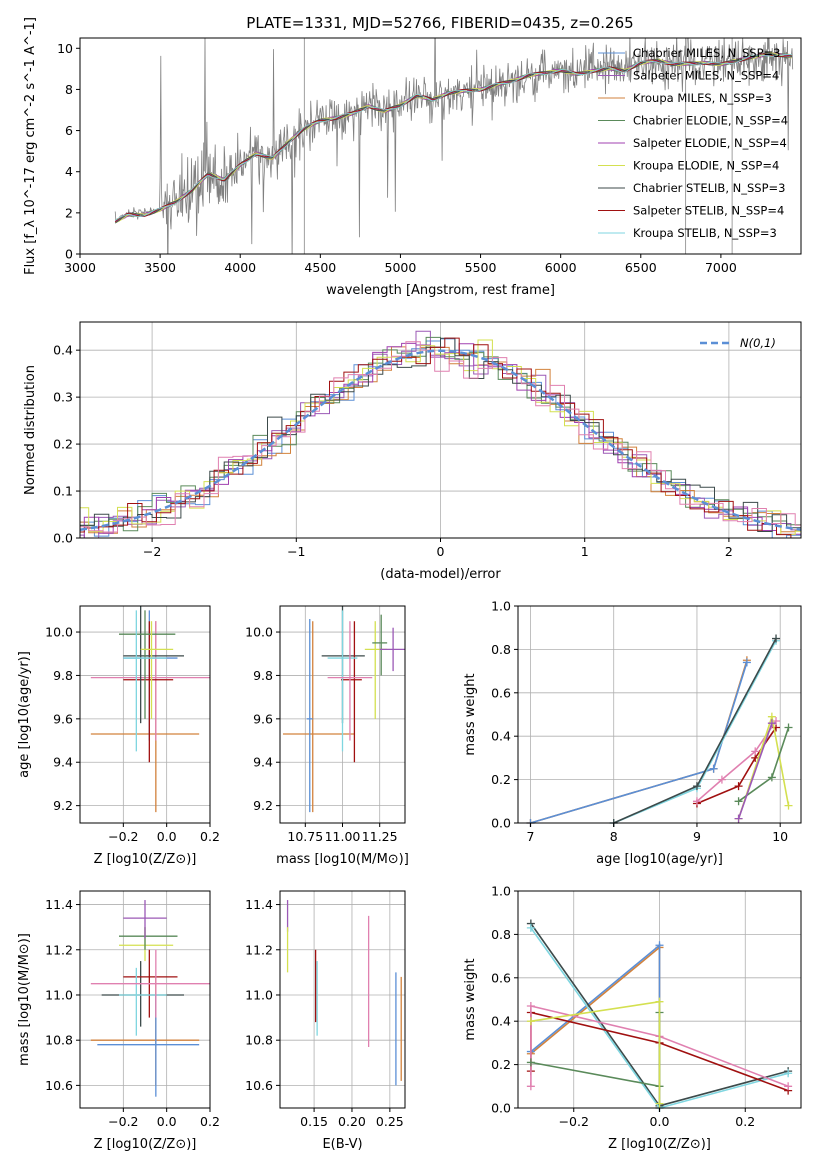 The width and height of the screenshot is (819, 1174). What do you see at coordinates (780, 836) in the screenshot?
I see `x-tick-label: 10` at bounding box center [780, 836].